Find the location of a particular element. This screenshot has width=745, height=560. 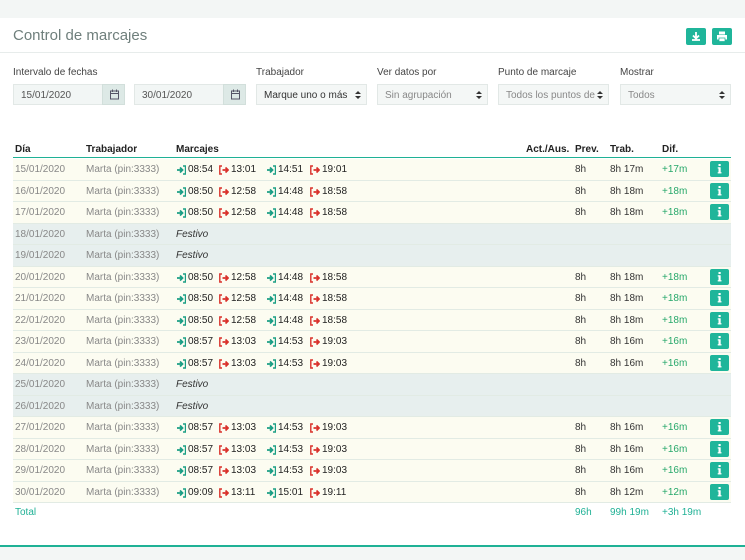

table-row: 18/01/2020 Marta (pin:3333) Festivo is located at coordinates (372, 234).